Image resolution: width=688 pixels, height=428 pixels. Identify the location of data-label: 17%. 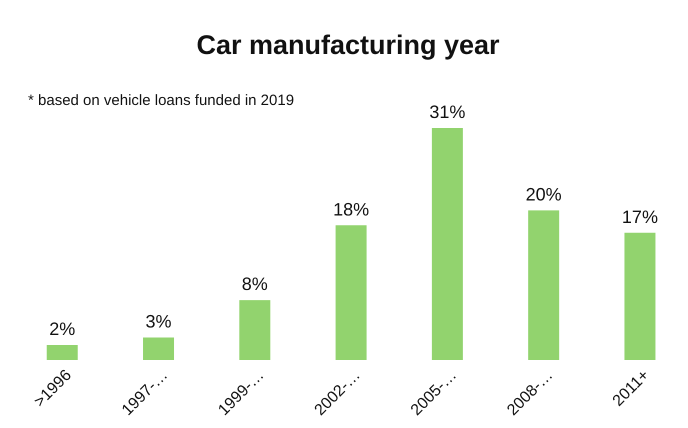
(640, 216).